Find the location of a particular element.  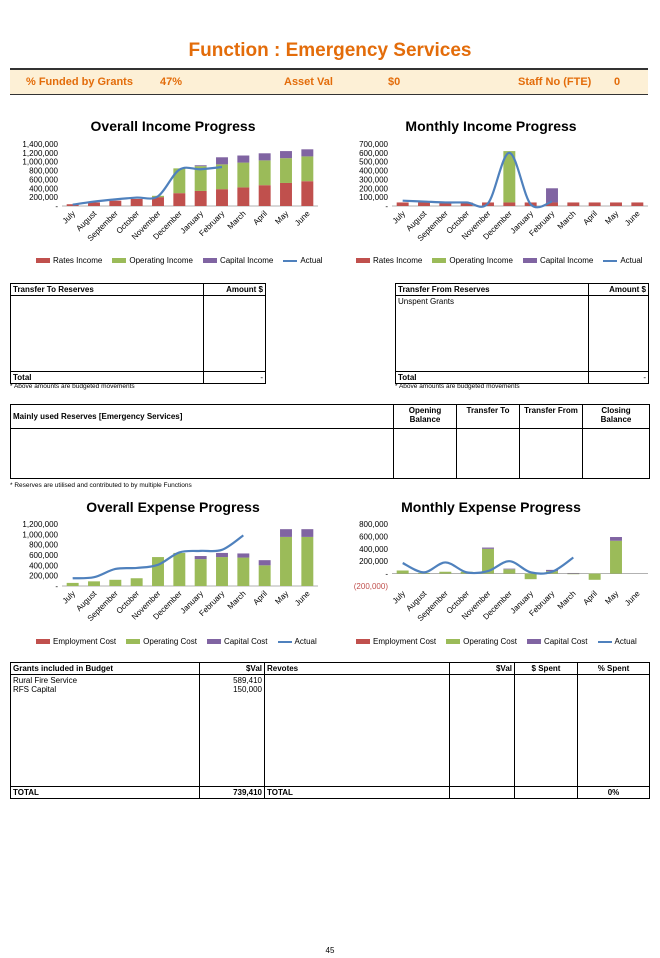

legend-label: Capital Income is located at coordinates (246, 260).